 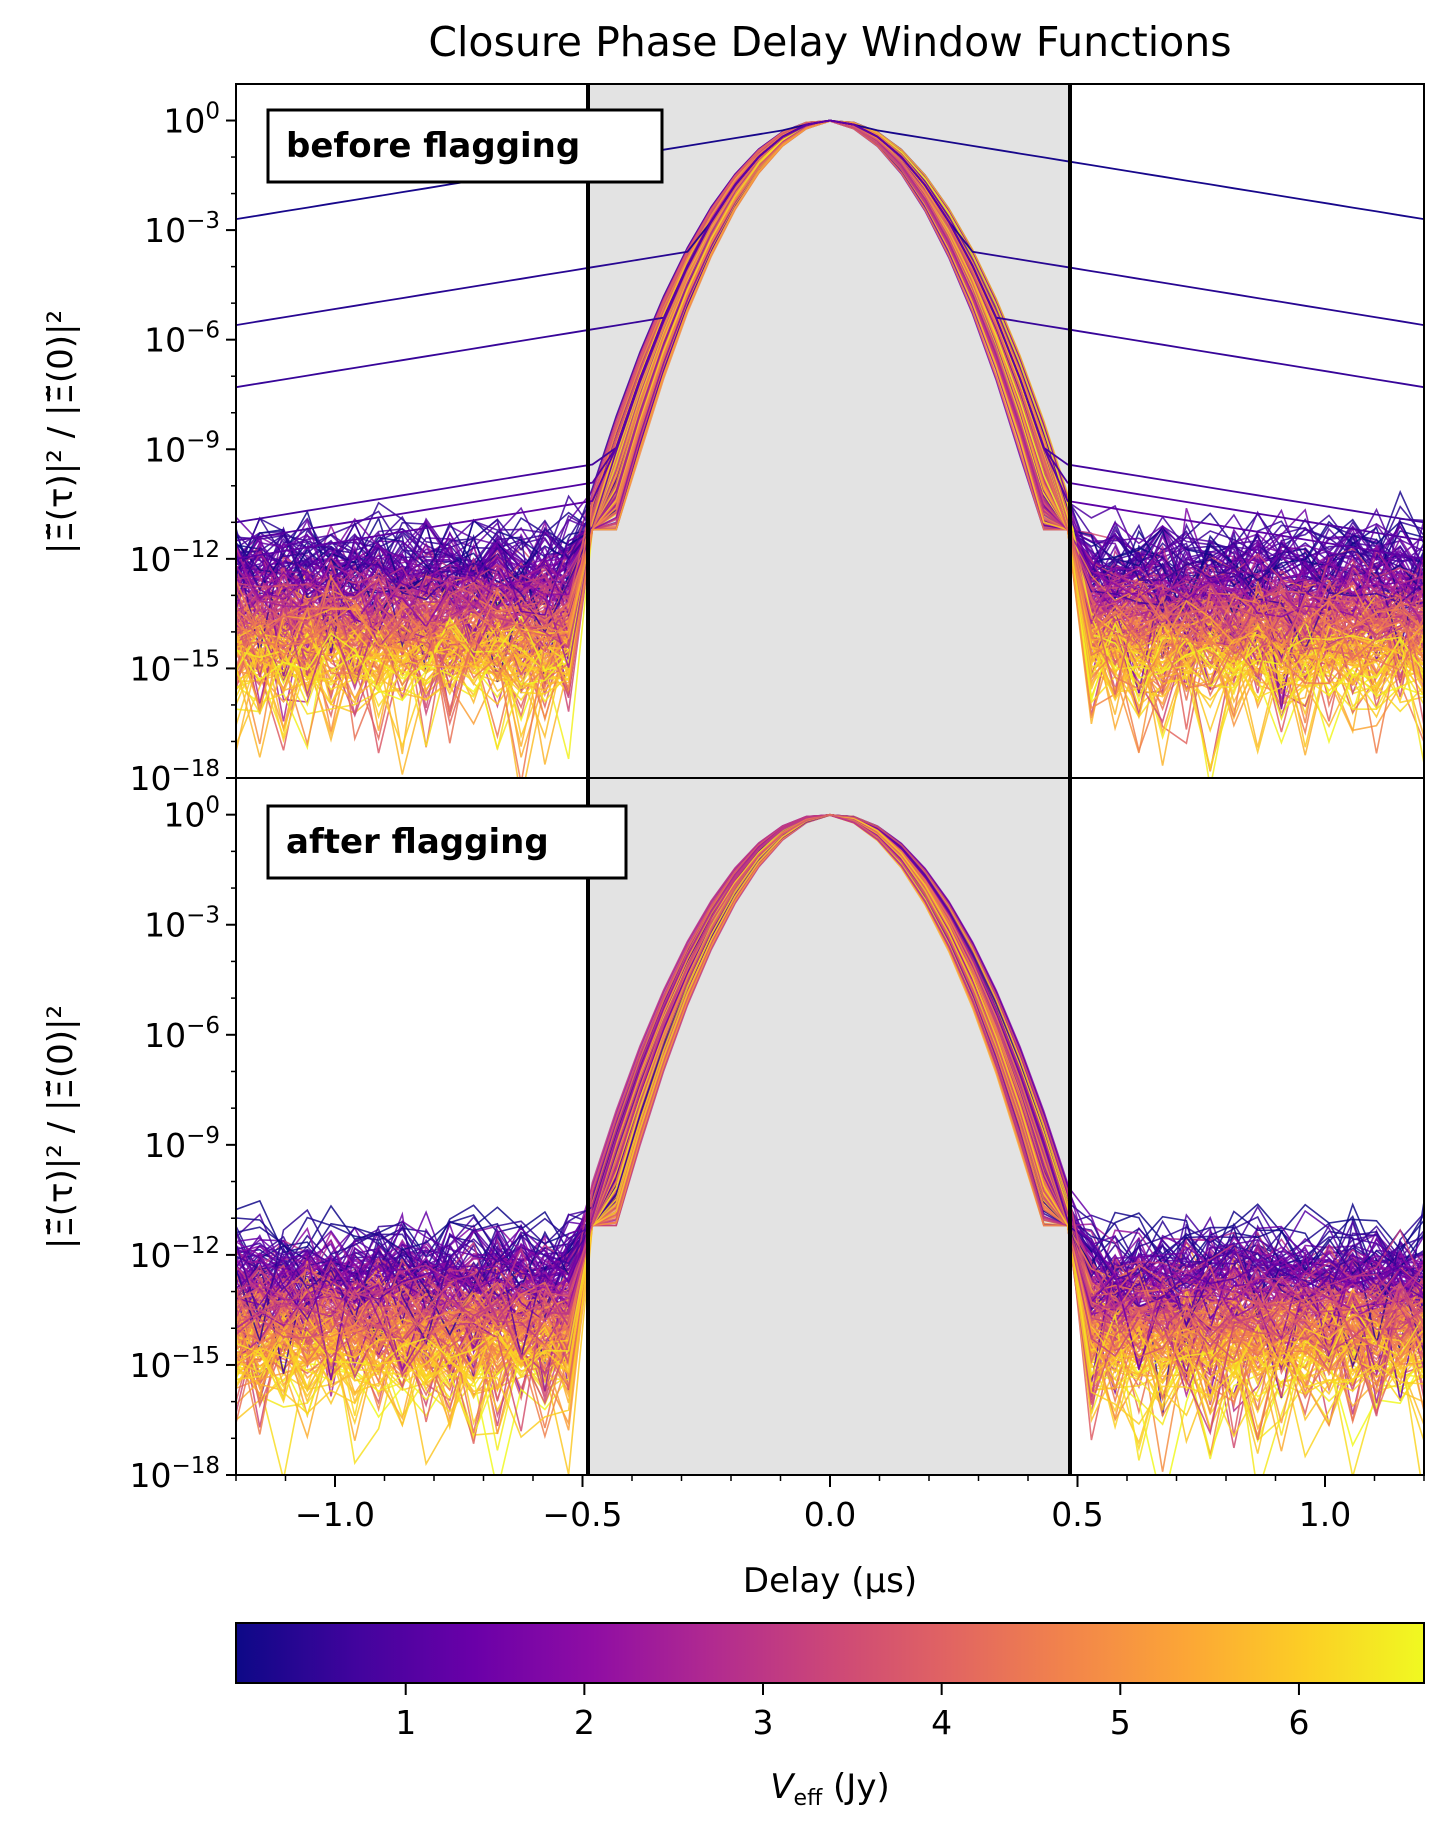 What do you see at coordinates (1120, 1722) in the screenshot?
I see `colorbar-tick-label: 5` at bounding box center [1120, 1722].